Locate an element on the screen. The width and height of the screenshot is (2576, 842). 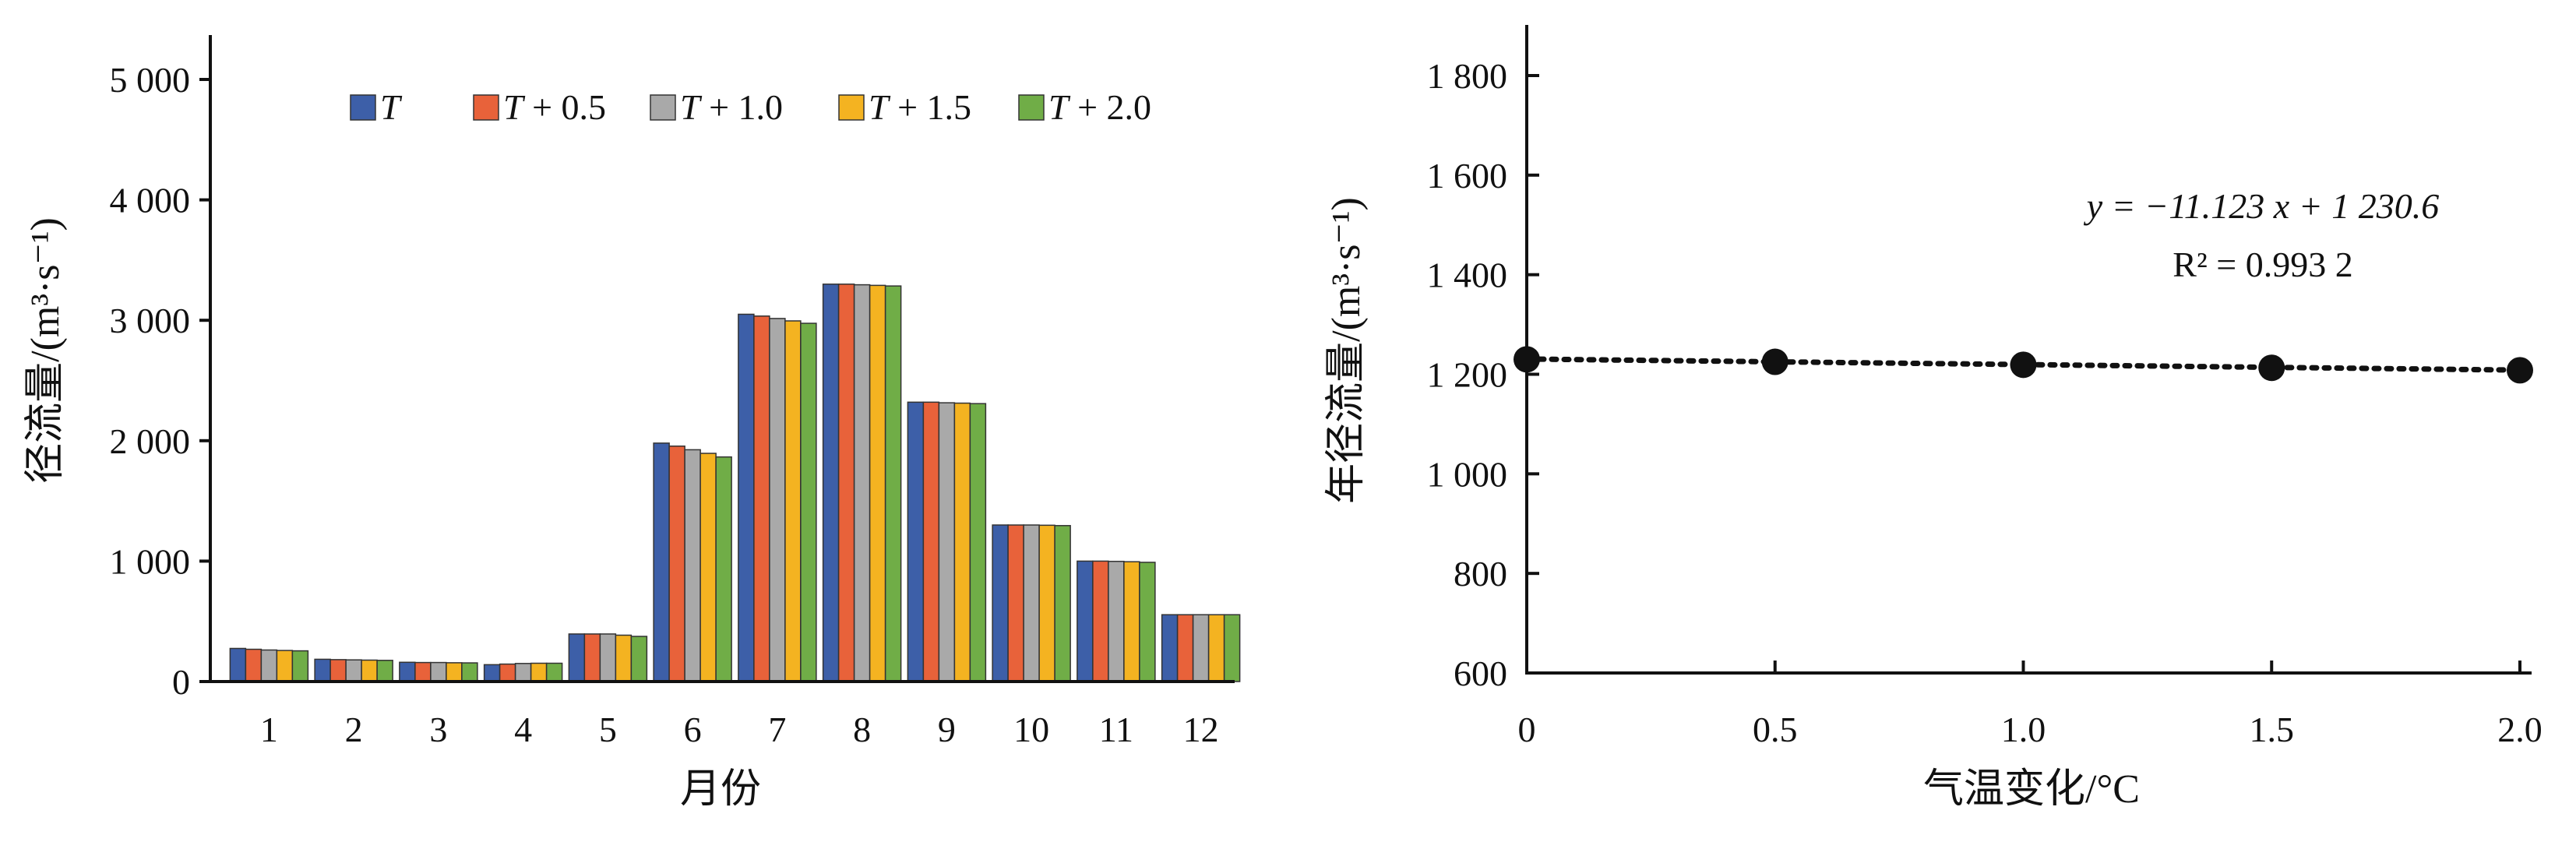
left-x-tick-label: 1 is located at coordinates (269, 729).